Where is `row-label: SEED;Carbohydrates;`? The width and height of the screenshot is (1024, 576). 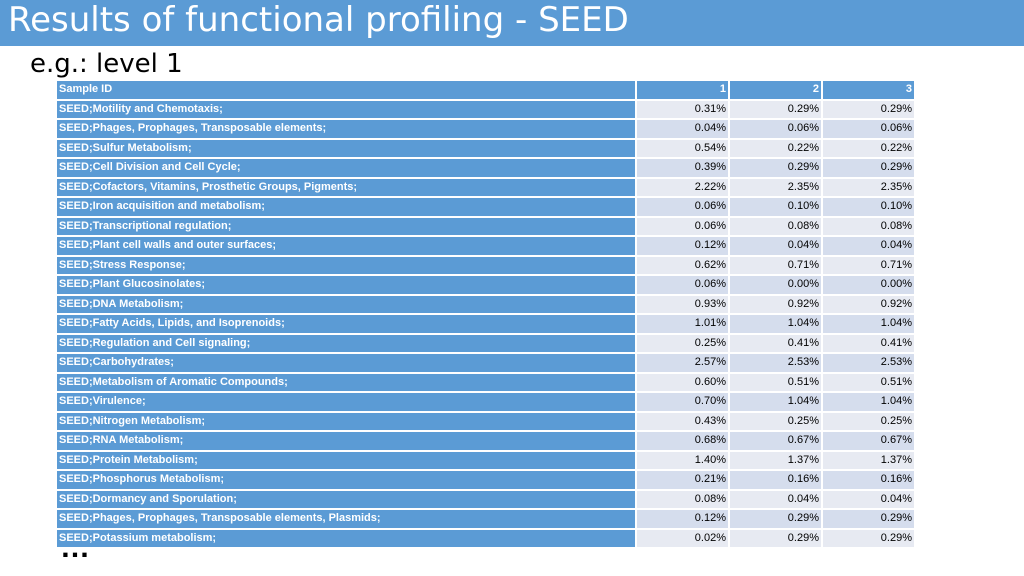 row-label: SEED;Carbohydrates; is located at coordinates (347, 364).